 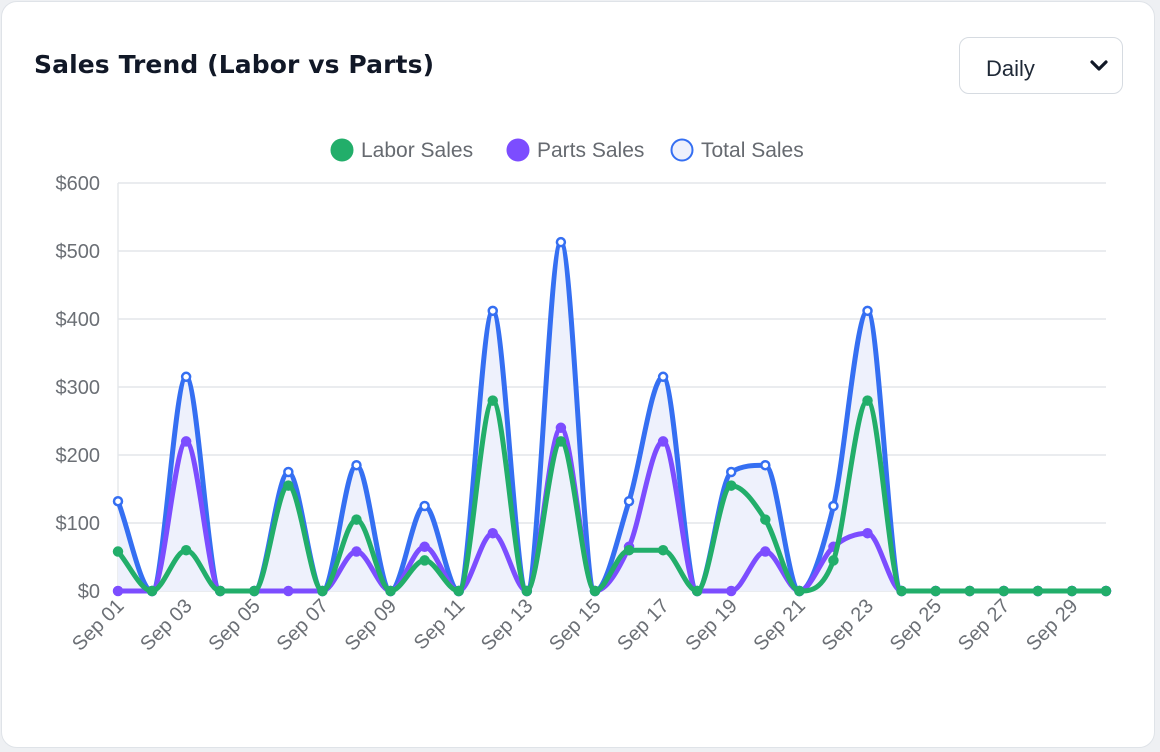 I want to click on x-tick-label: Sep 29, so click(x=1052, y=625).